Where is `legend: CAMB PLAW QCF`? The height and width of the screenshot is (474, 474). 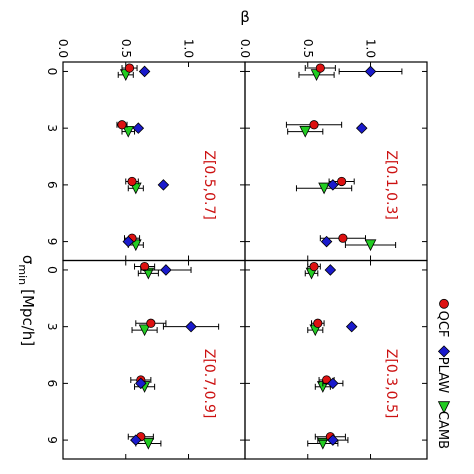
legend: CAMB PLAW QCF is located at coordinates (443, 373).